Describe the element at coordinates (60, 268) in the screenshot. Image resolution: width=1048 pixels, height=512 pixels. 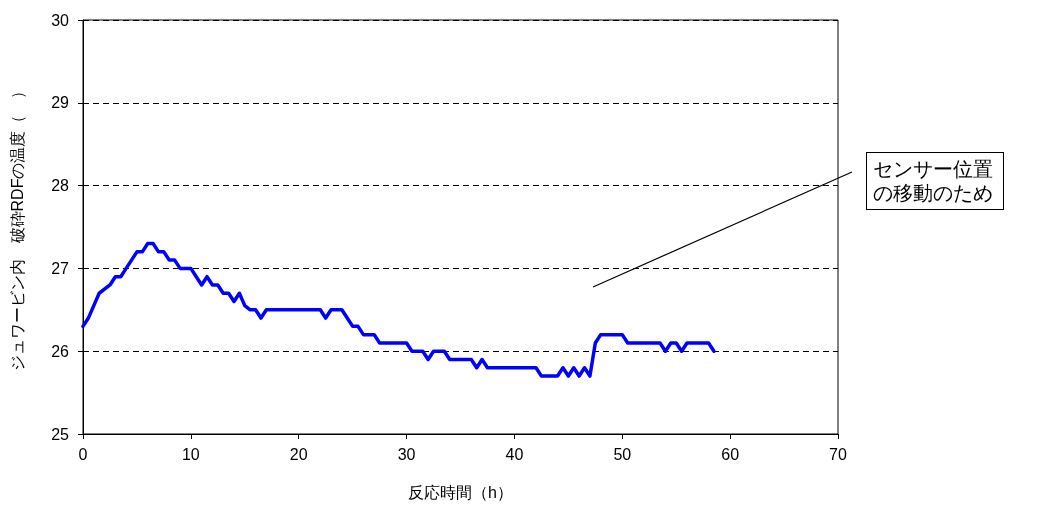
I see `y-tick-label: 27` at that location.